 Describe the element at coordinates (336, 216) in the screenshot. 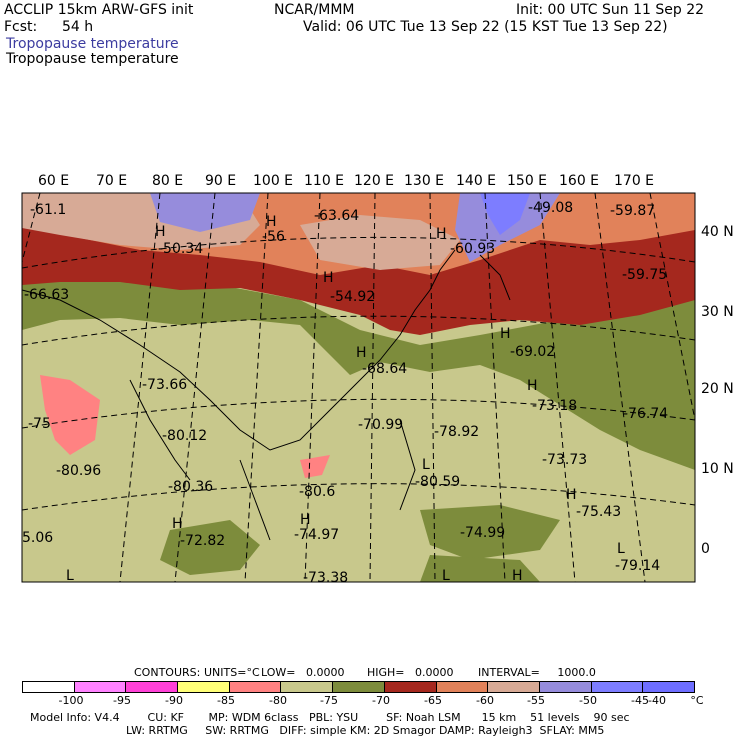

I see `contour-label: -63.64` at that location.